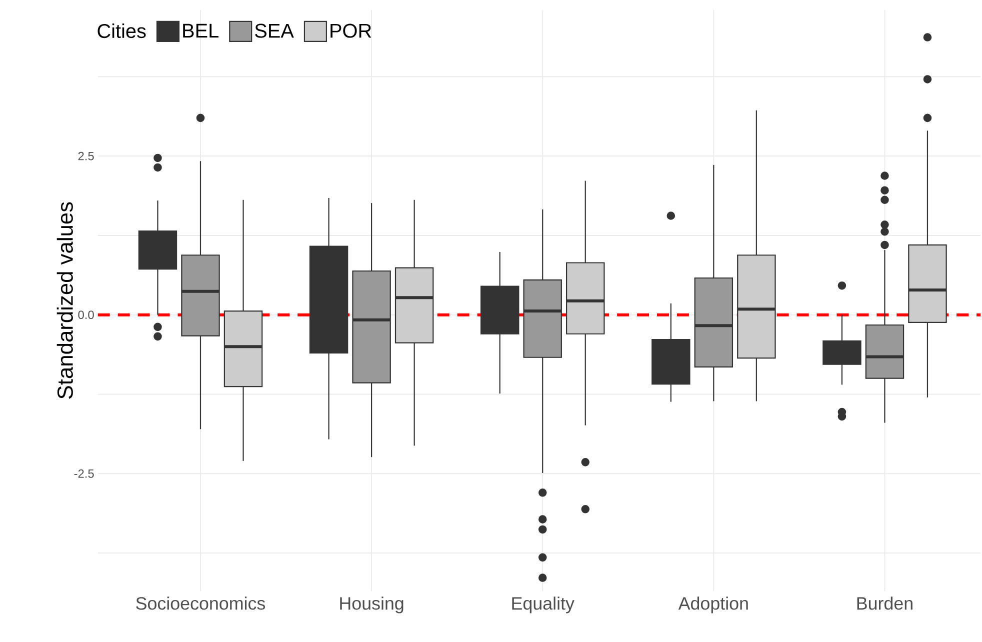  I want to click on y-tick-label: -2.5, so click(84, 473).